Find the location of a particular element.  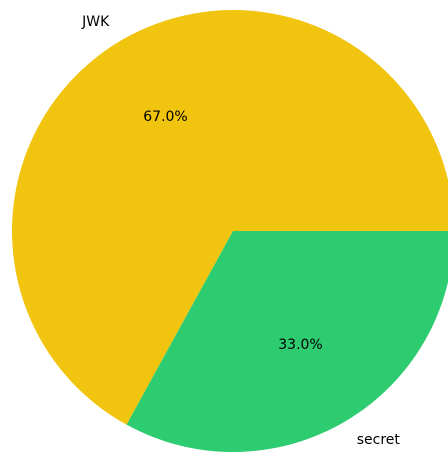

pie-slice-label-jwk: JWK is located at coordinates (95, 22).